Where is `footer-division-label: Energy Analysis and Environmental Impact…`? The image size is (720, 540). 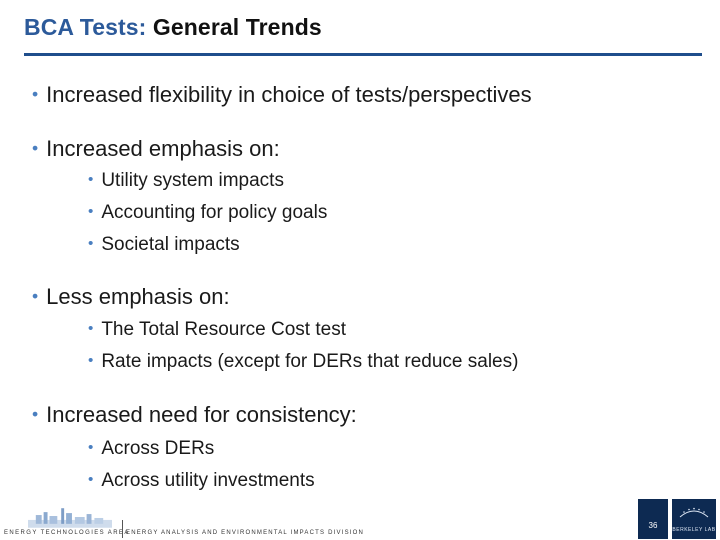 footer-division-label: Energy Analysis and Environmental Impact… is located at coordinates (245, 533).